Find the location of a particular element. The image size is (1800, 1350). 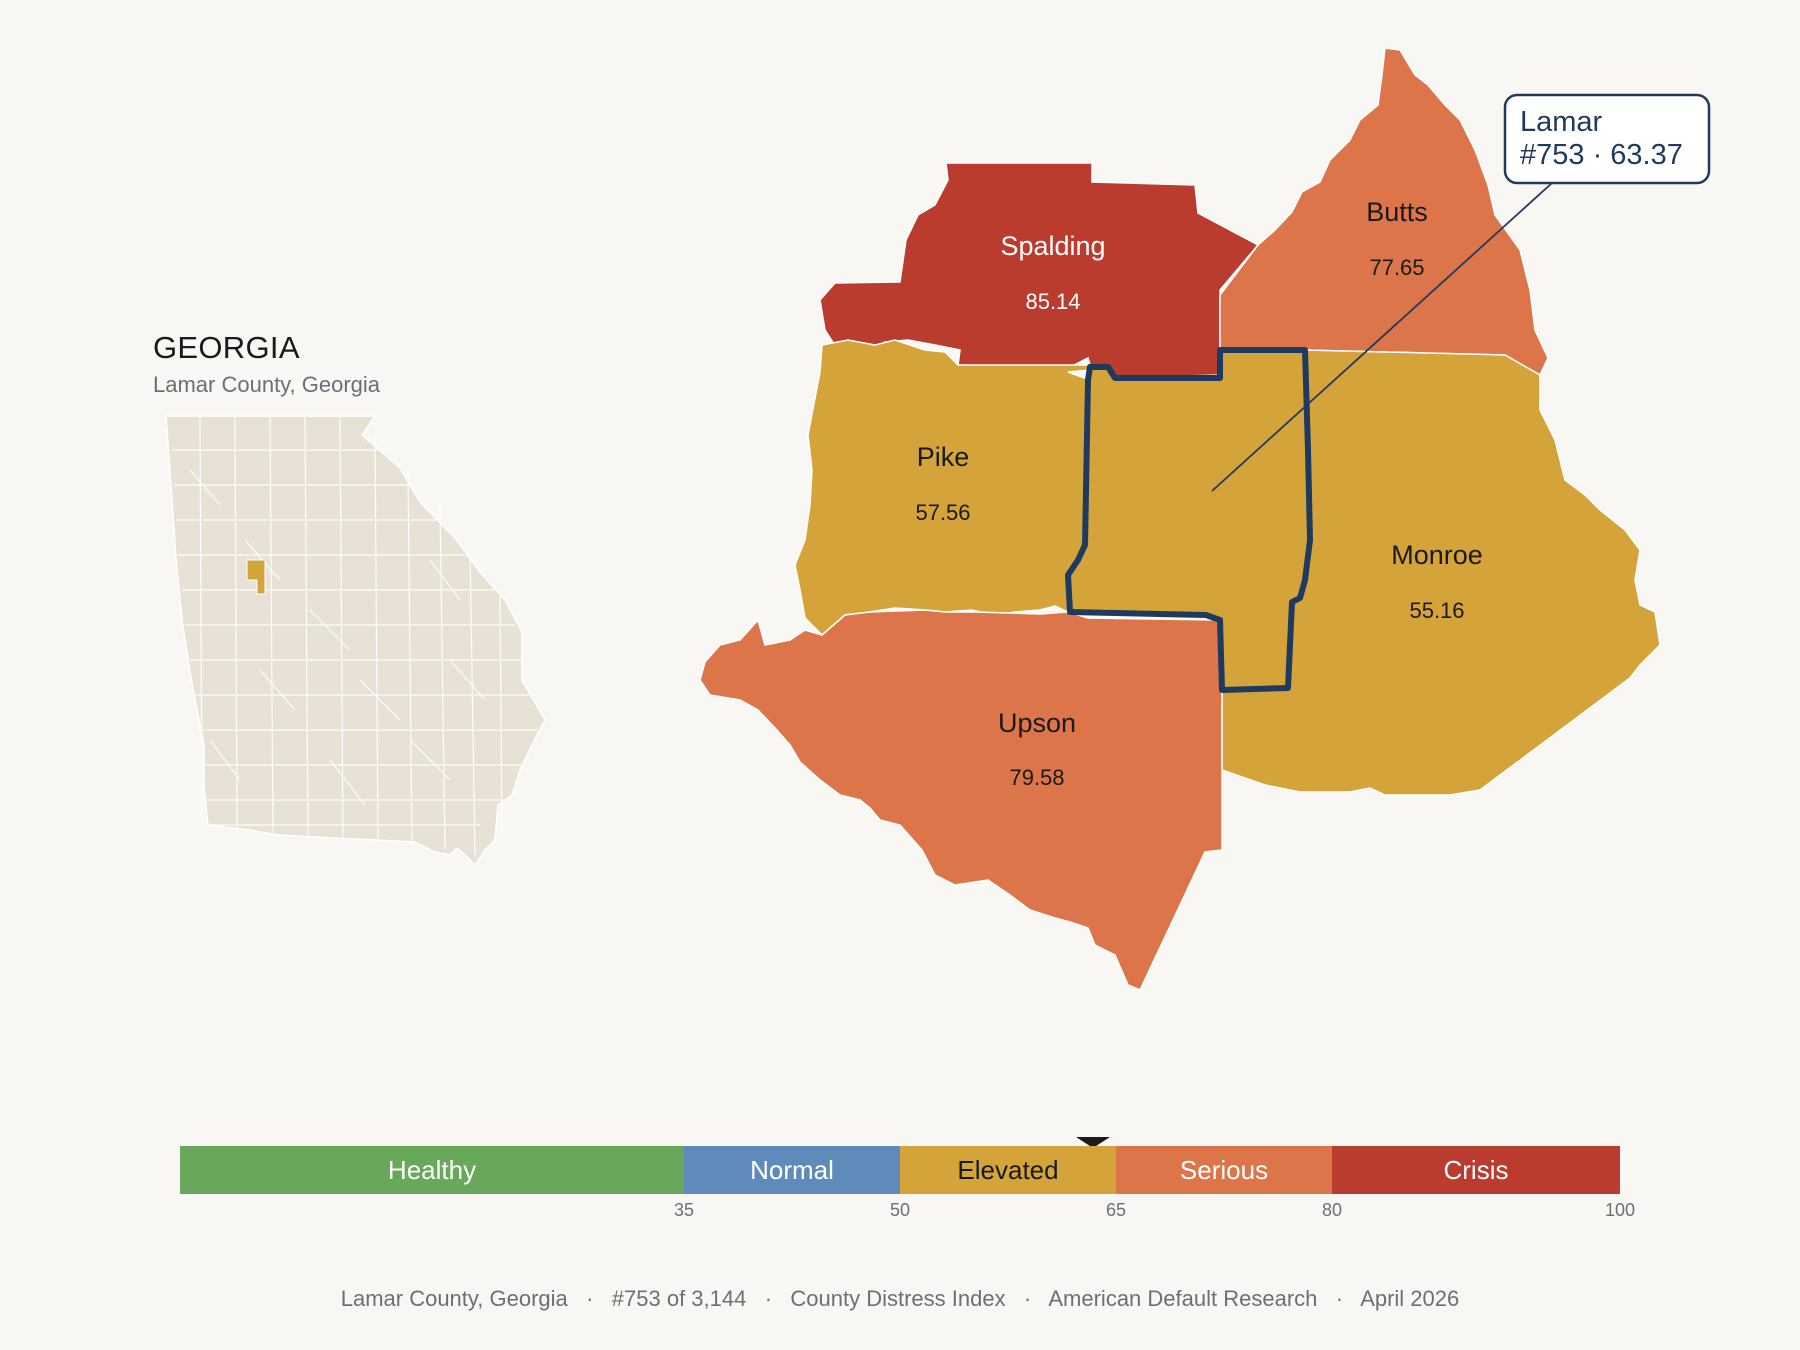

county-score-spalding: 85.14 is located at coordinates (1052, 301).